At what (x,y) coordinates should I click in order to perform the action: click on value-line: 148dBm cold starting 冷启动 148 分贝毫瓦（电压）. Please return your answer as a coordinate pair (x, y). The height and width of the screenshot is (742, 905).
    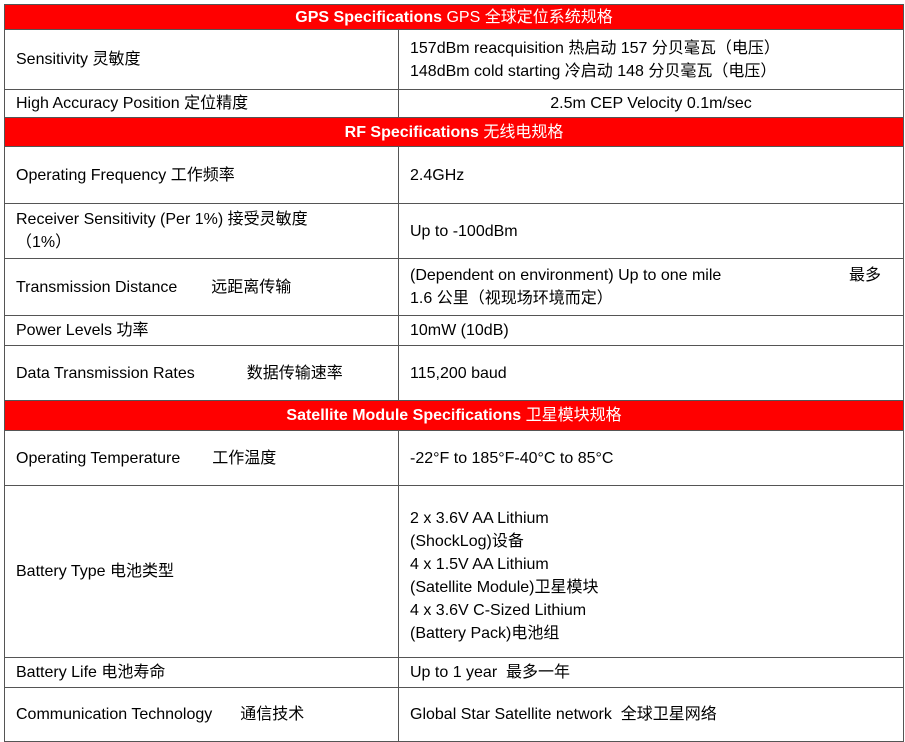
    Looking at the image, I should click on (593, 71).